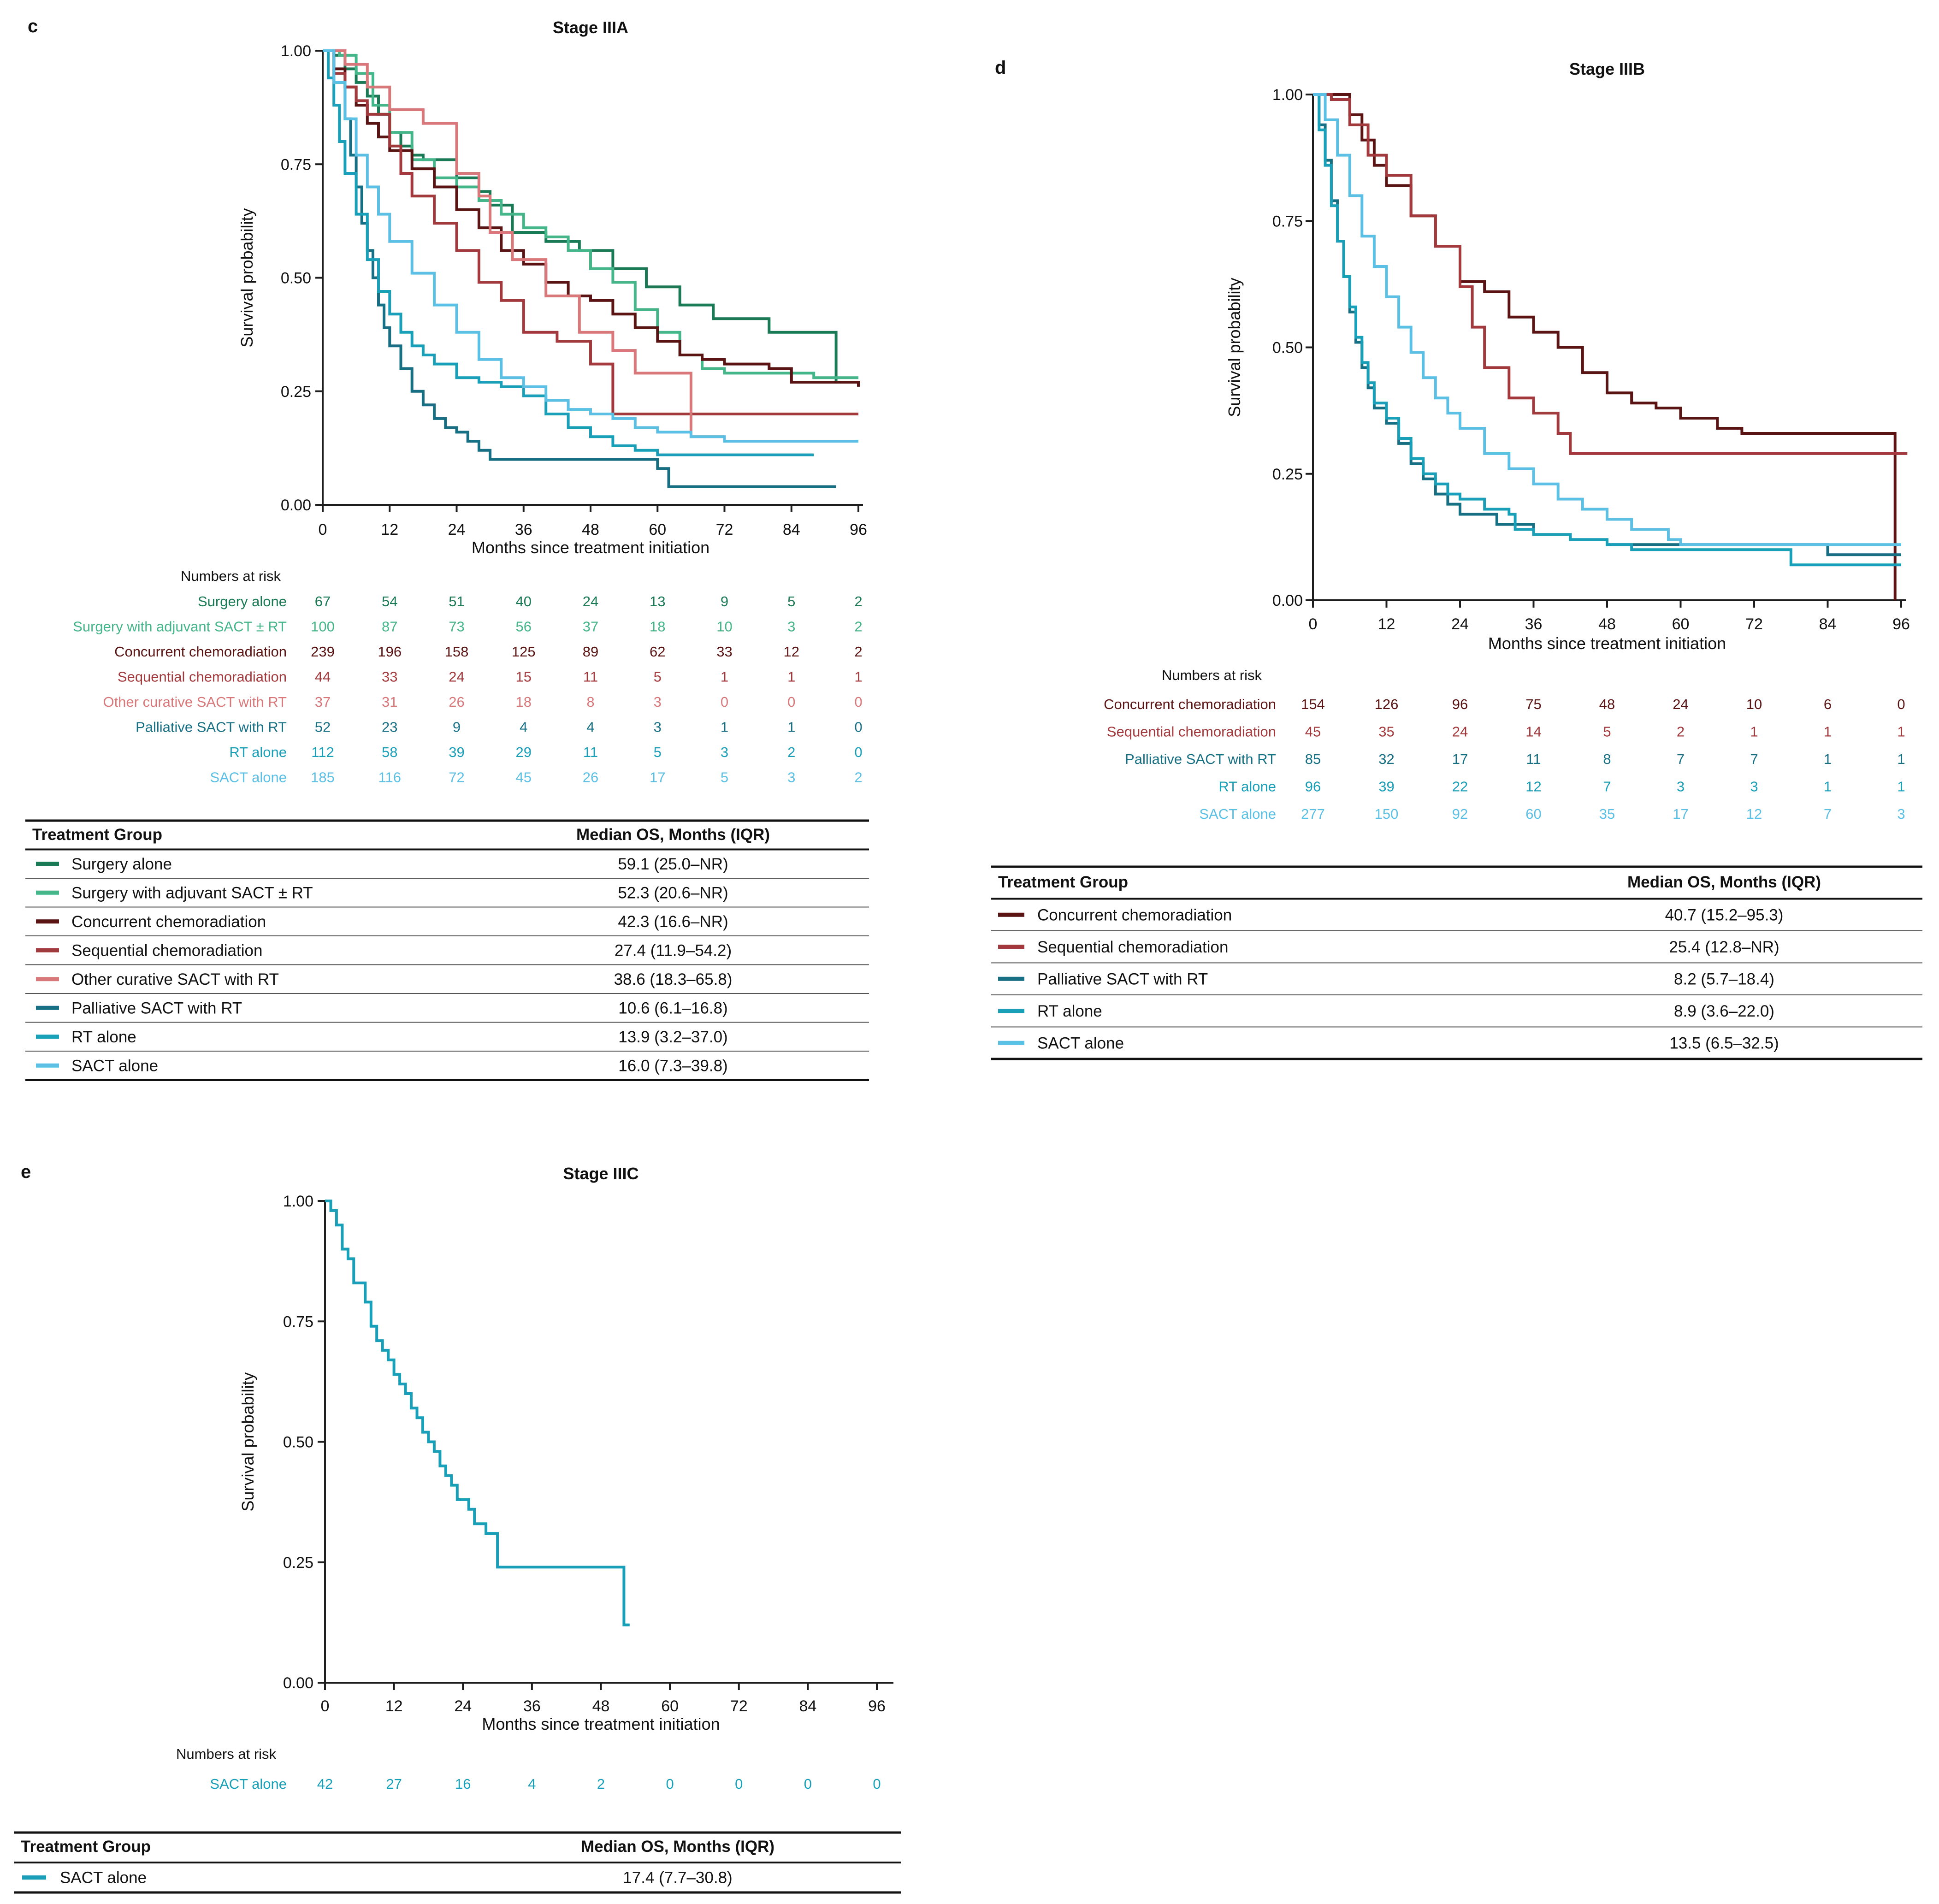 Image resolution: width=1939 pixels, height=1904 pixels. Describe the element at coordinates (1724, 1043) in the screenshot. I see `table-median-value: 13.5 (6.5–32.5)` at that location.